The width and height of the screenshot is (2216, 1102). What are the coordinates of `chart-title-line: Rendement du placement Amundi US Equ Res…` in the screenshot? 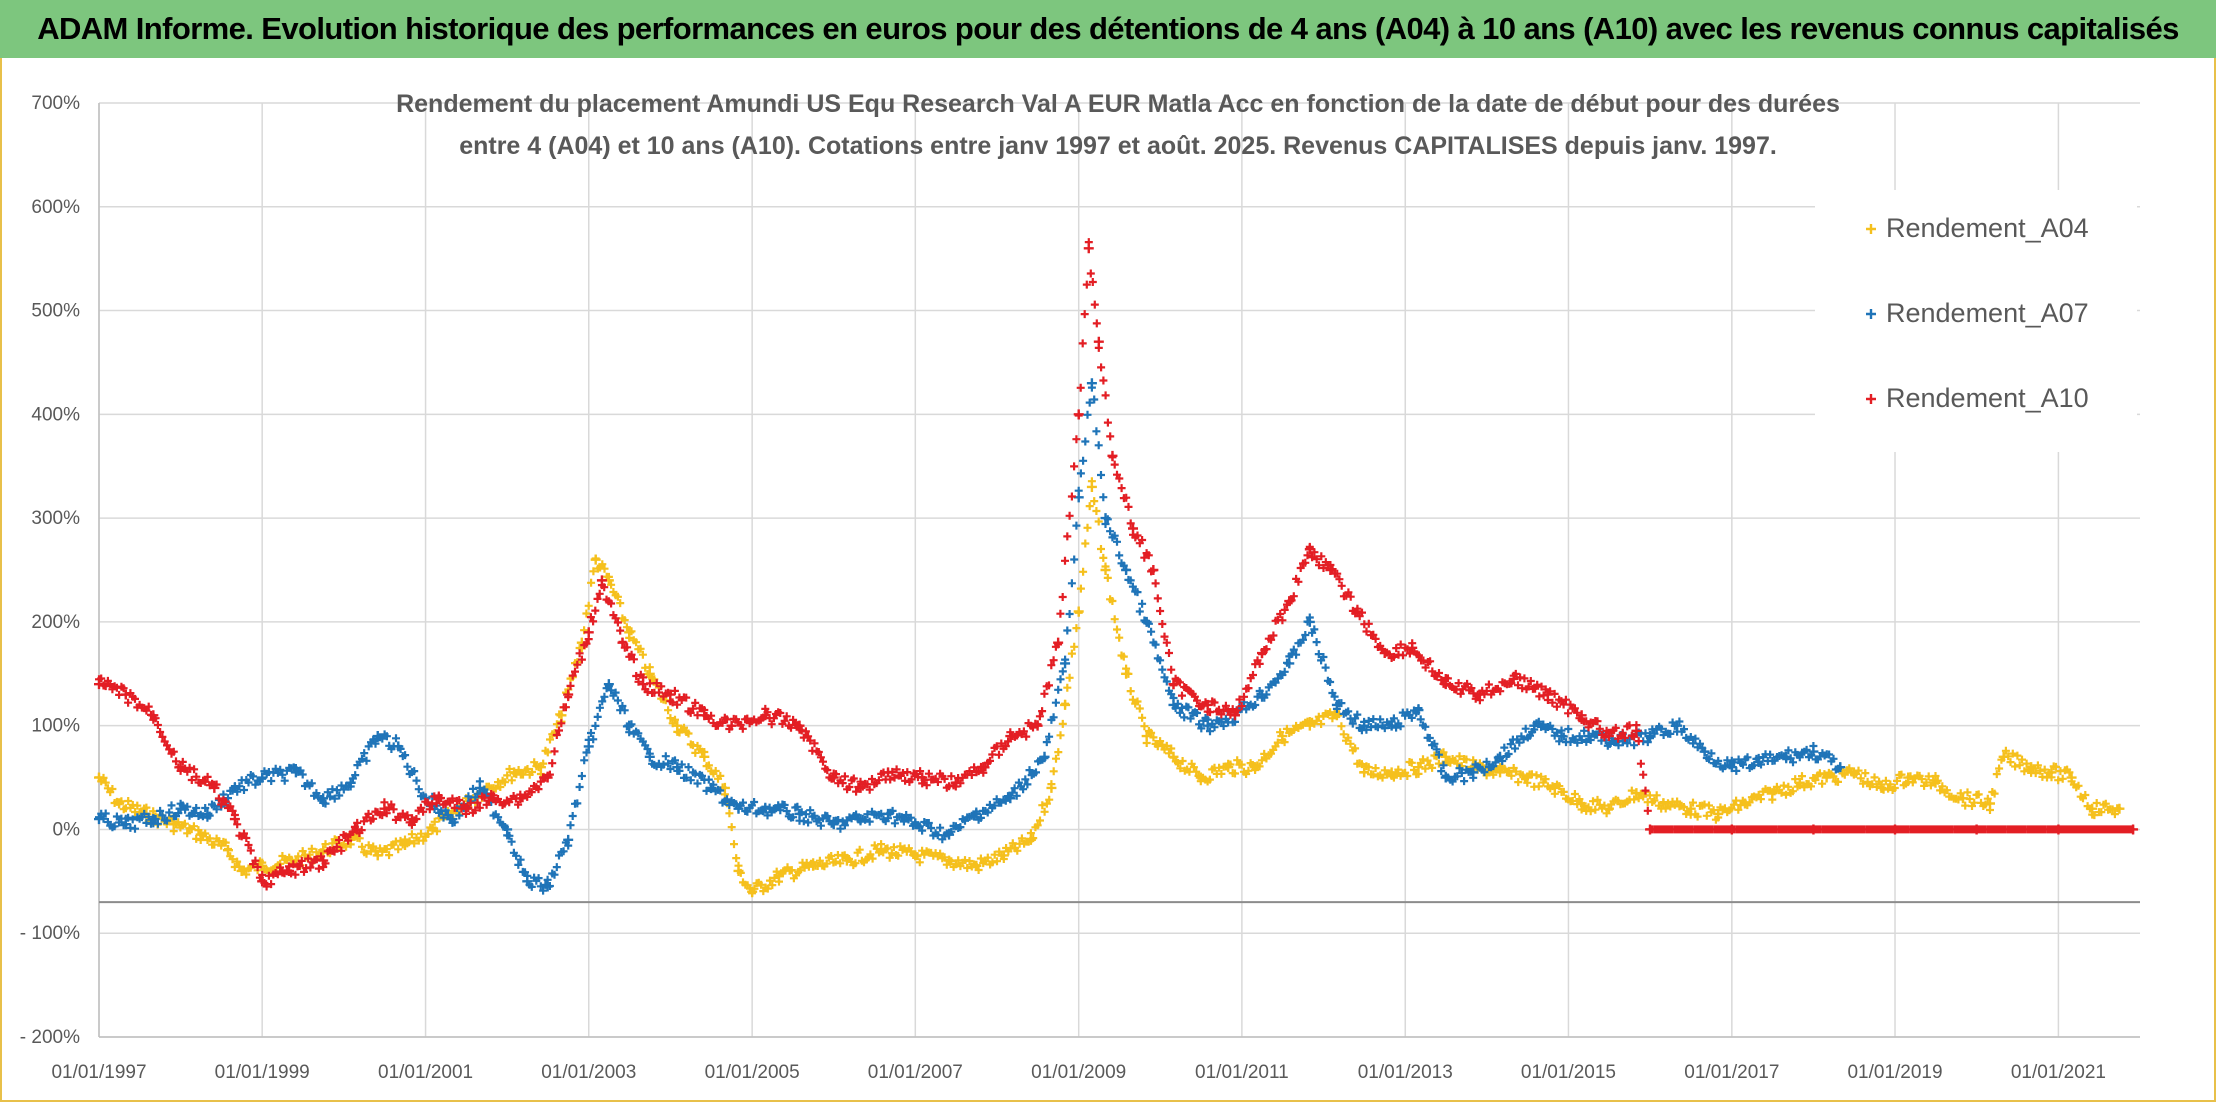 It's located at (1118, 104).